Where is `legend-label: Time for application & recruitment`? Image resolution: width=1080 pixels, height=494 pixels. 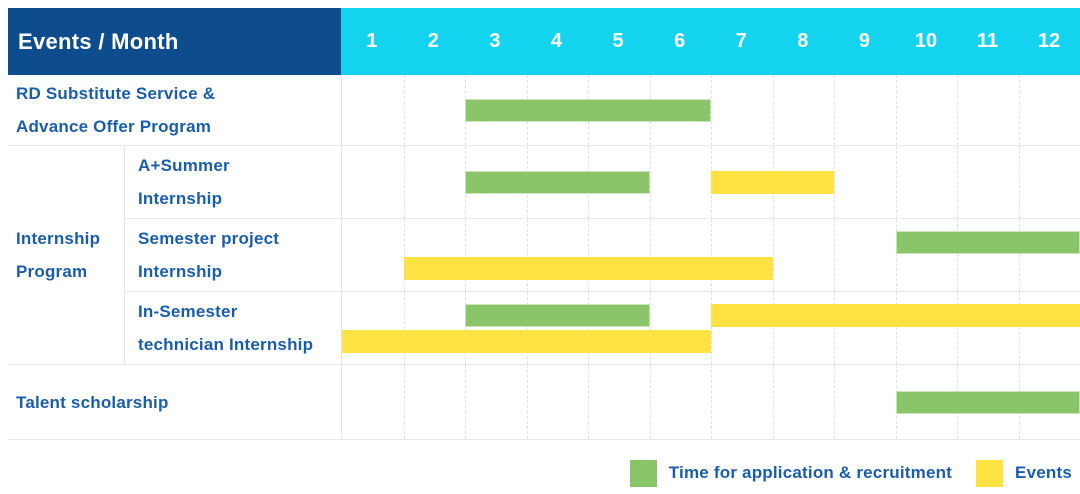 legend-label: Time for application & recruitment is located at coordinates (810, 472).